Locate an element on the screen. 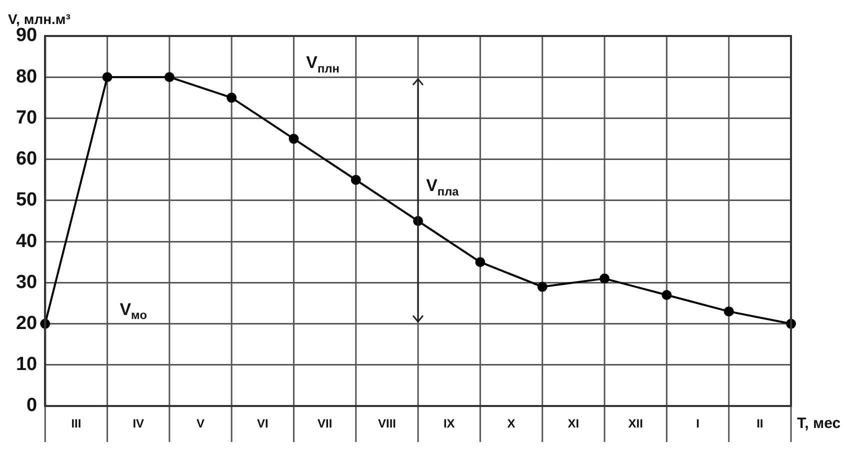 The image size is (855, 462). text: I is located at coordinates (698, 423).